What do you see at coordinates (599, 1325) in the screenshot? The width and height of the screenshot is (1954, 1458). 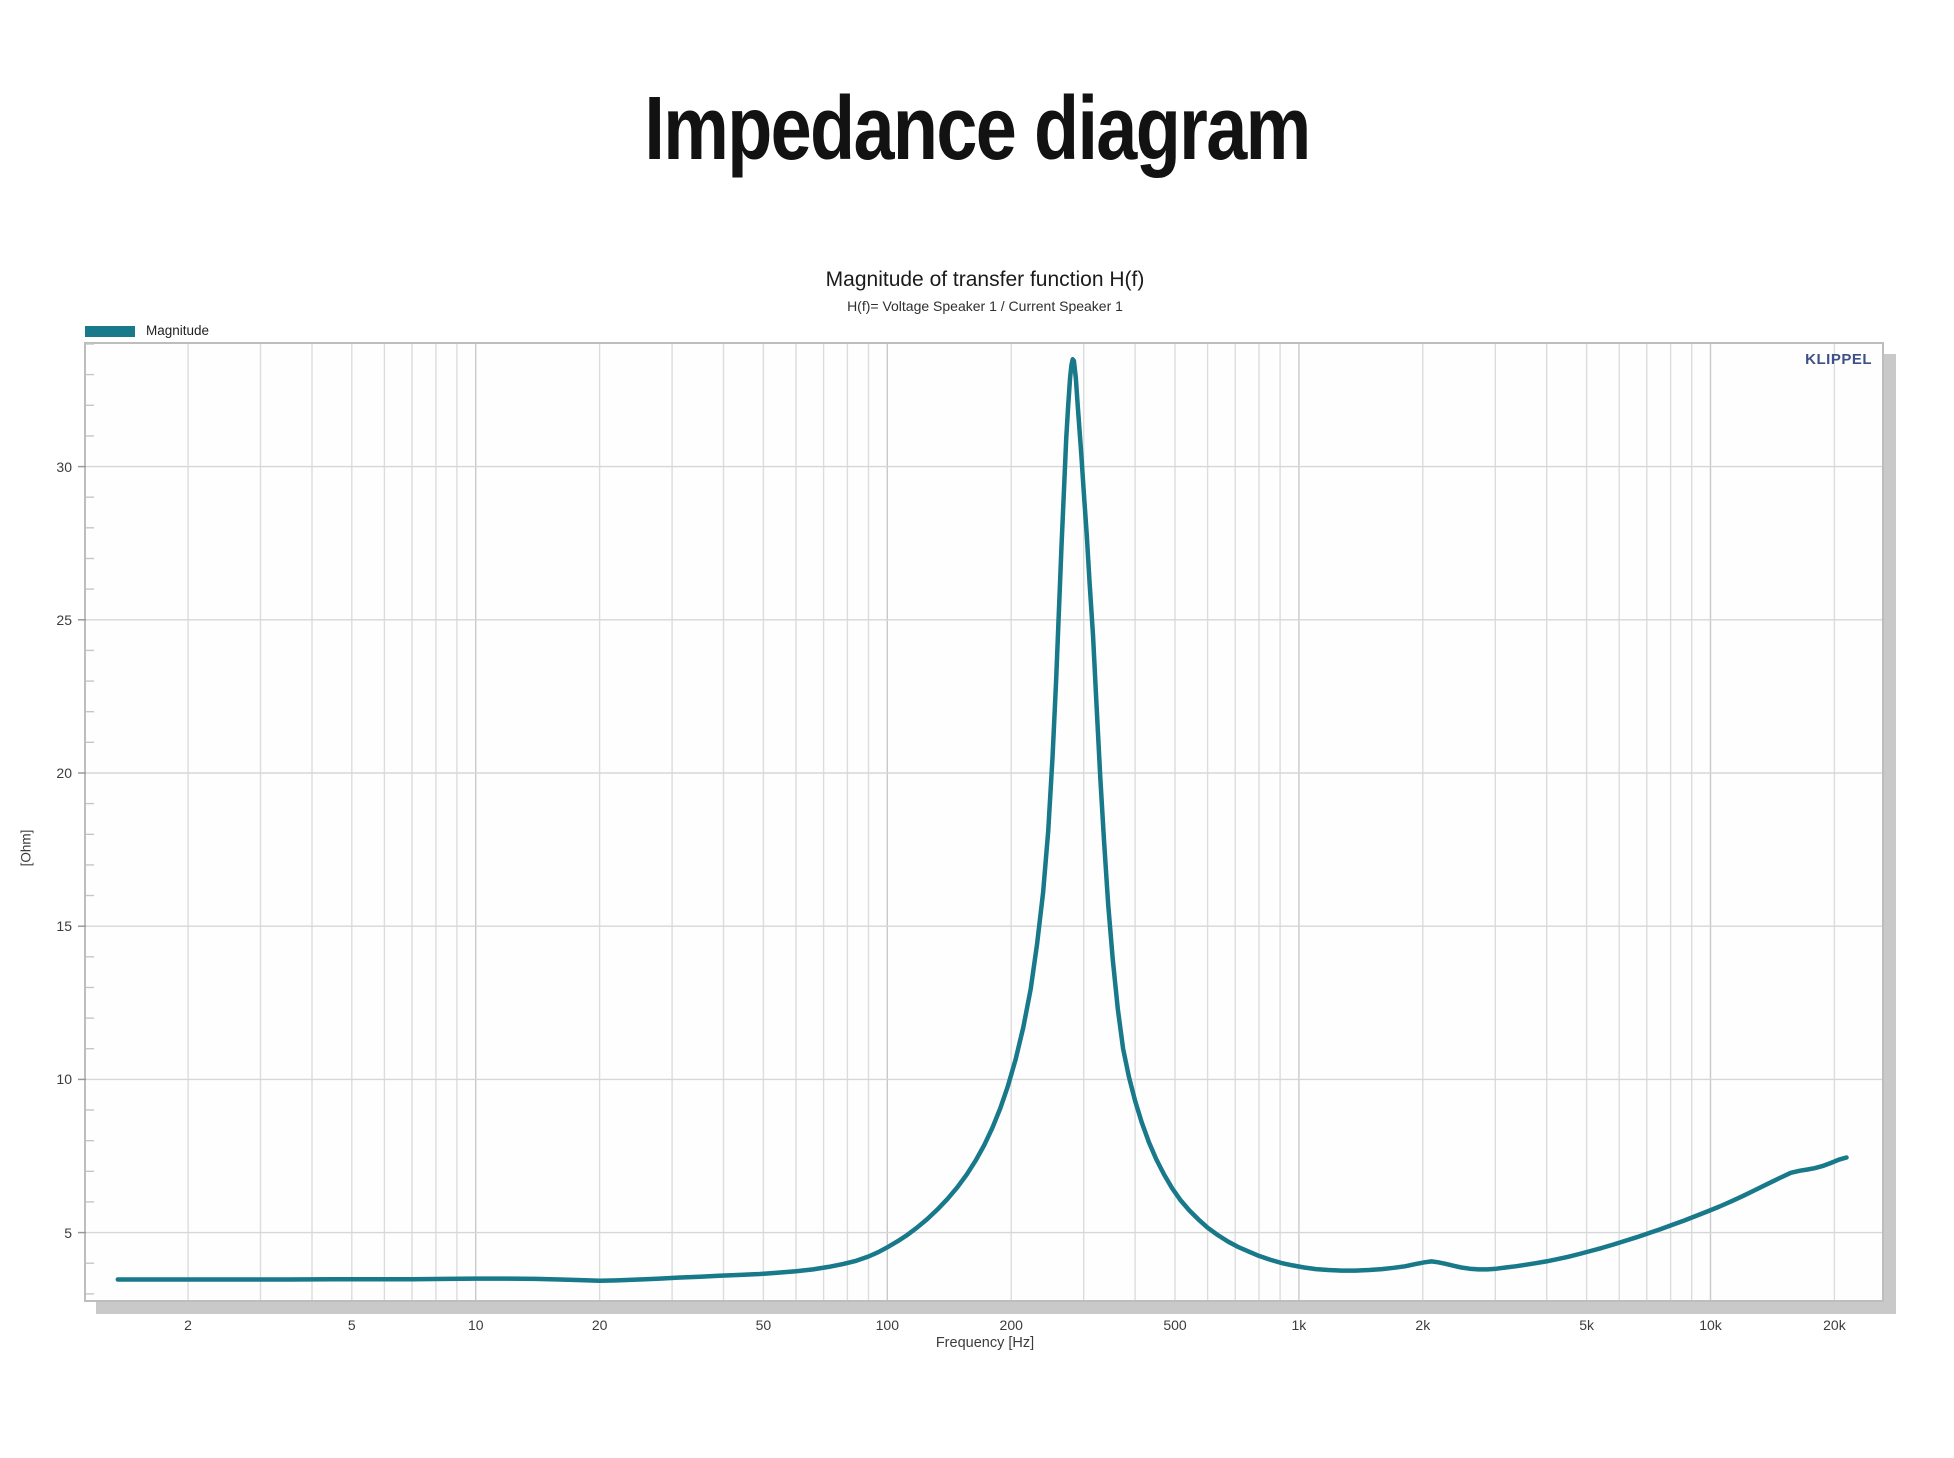 I see `x-tick-label: 20` at bounding box center [599, 1325].